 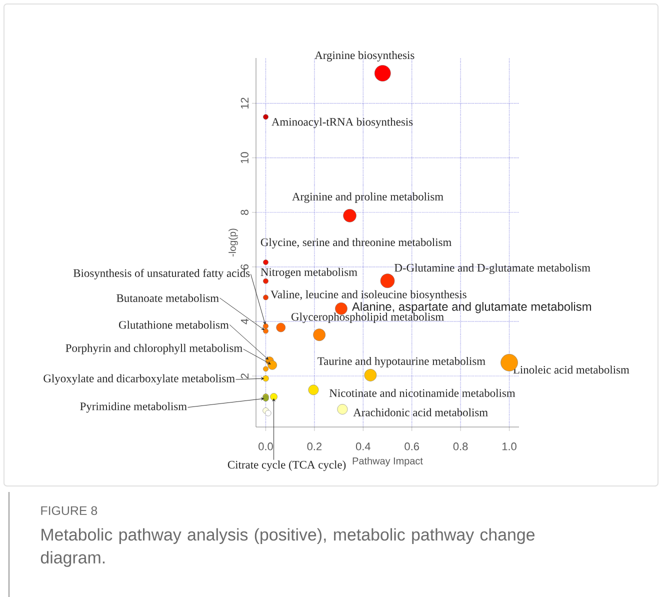 What do you see at coordinates (69, 511) in the screenshot?
I see `caption: FIGURE 8` at bounding box center [69, 511].